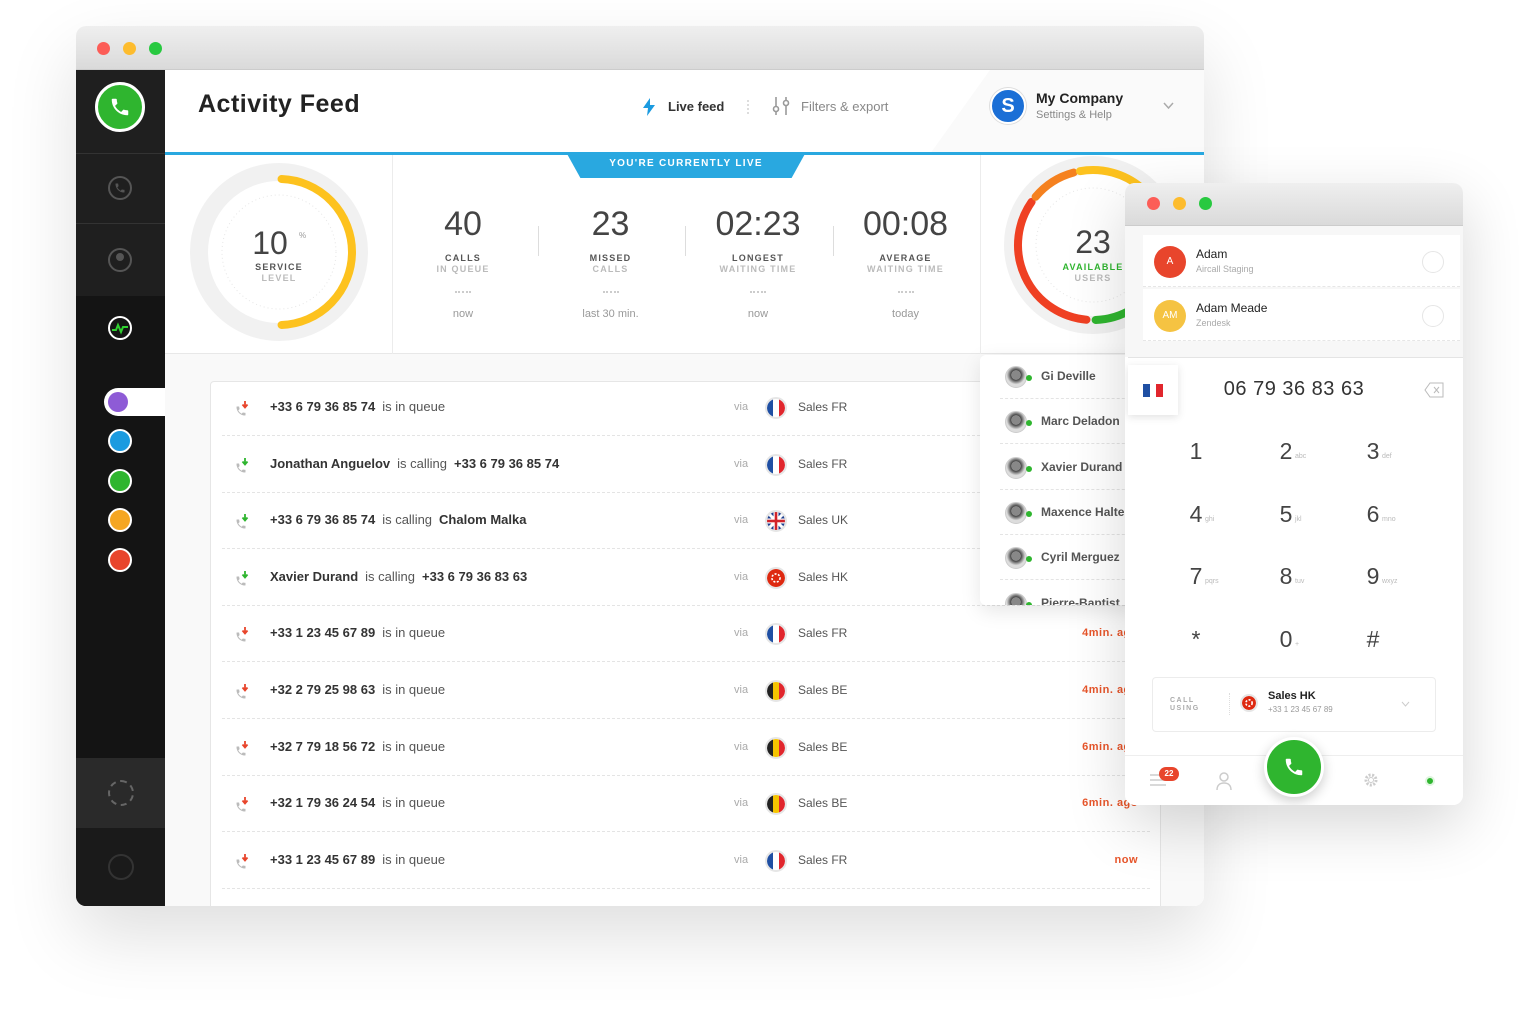 The height and width of the screenshot is (1028, 1538). Describe the element at coordinates (1169, 774) in the screenshot. I see `badge: 22` at that location.